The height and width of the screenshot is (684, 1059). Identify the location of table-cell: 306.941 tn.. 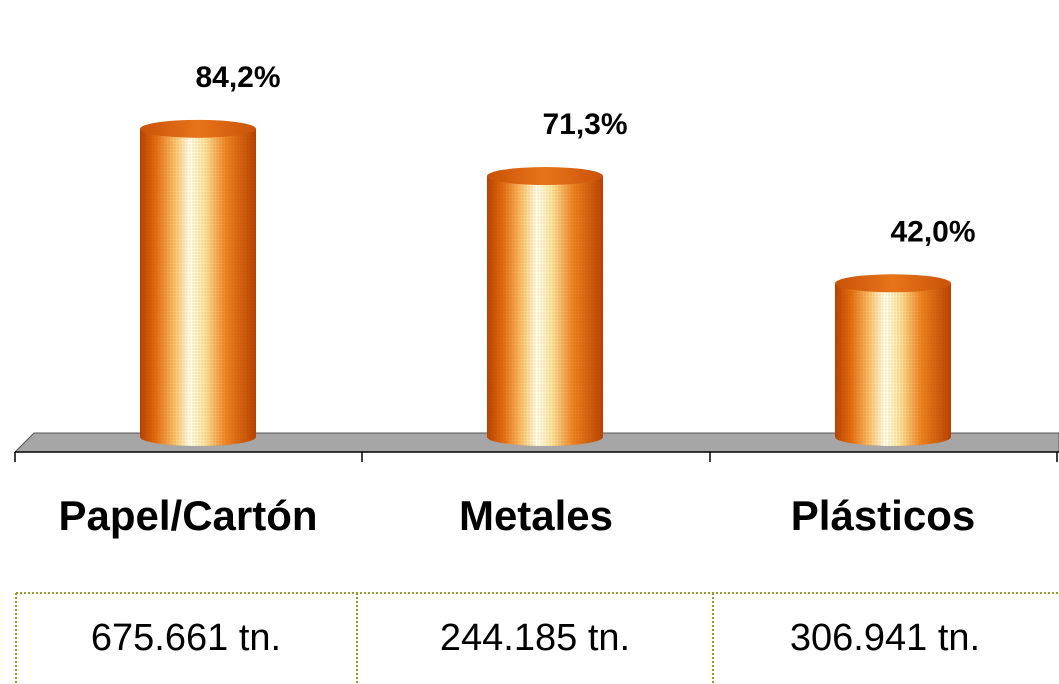
(885, 638).